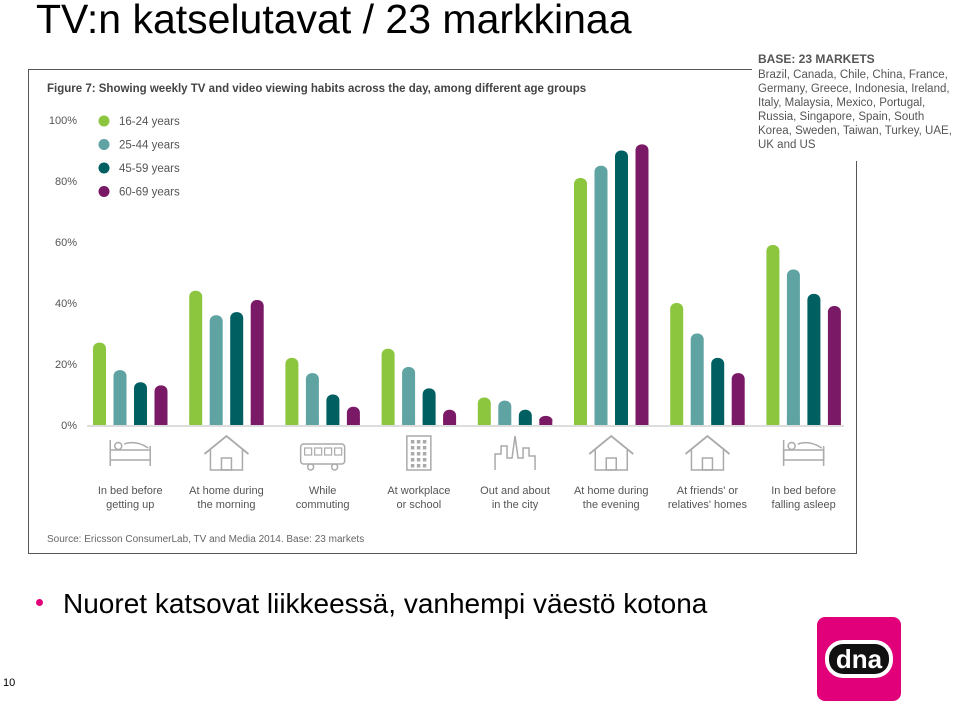  I want to click on x-tick-label: the evening, so click(611, 505).